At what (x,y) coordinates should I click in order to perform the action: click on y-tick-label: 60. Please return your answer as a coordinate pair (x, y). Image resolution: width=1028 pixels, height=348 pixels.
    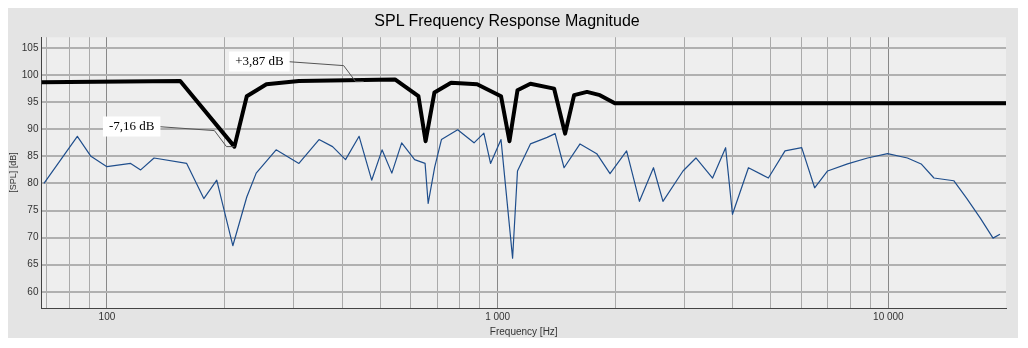
    Looking at the image, I should click on (33, 291).